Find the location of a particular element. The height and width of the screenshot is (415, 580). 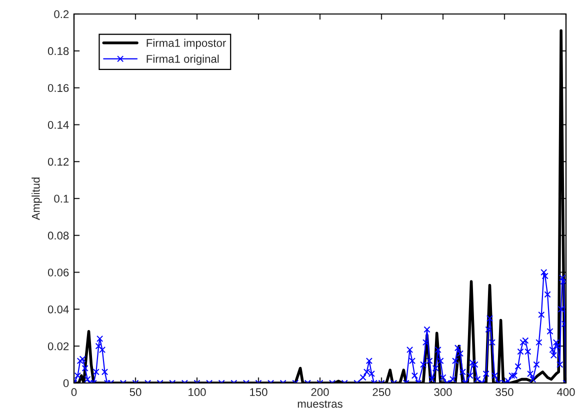

x-tick-label: 250 is located at coordinates (381, 392).